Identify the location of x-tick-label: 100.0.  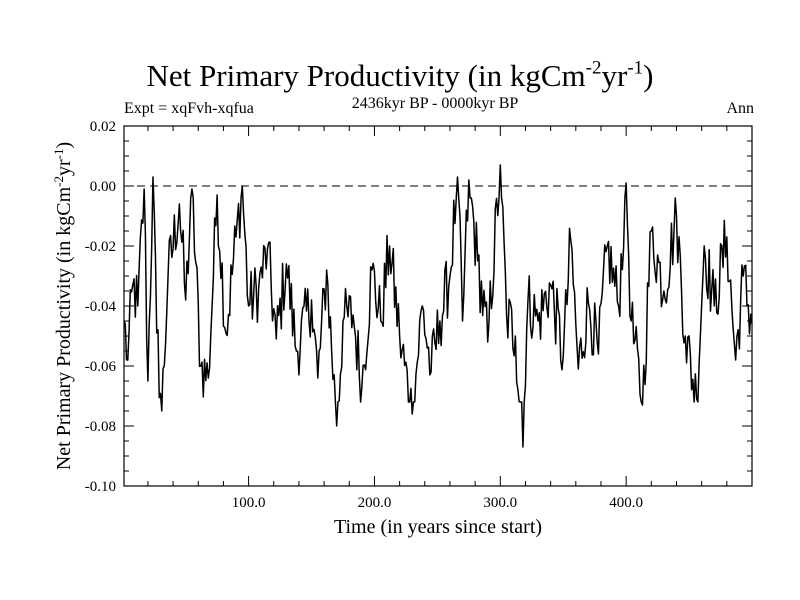
(249, 503).